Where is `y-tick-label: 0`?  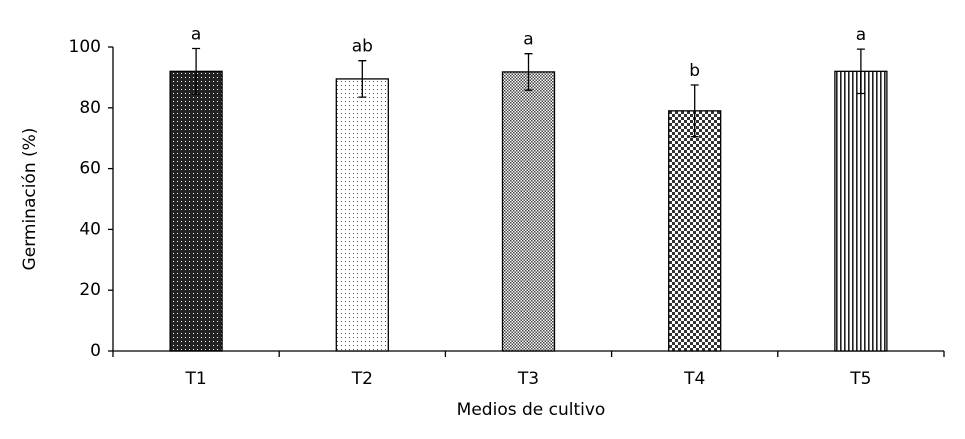
y-tick-label: 0 is located at coordinates (95, 351).